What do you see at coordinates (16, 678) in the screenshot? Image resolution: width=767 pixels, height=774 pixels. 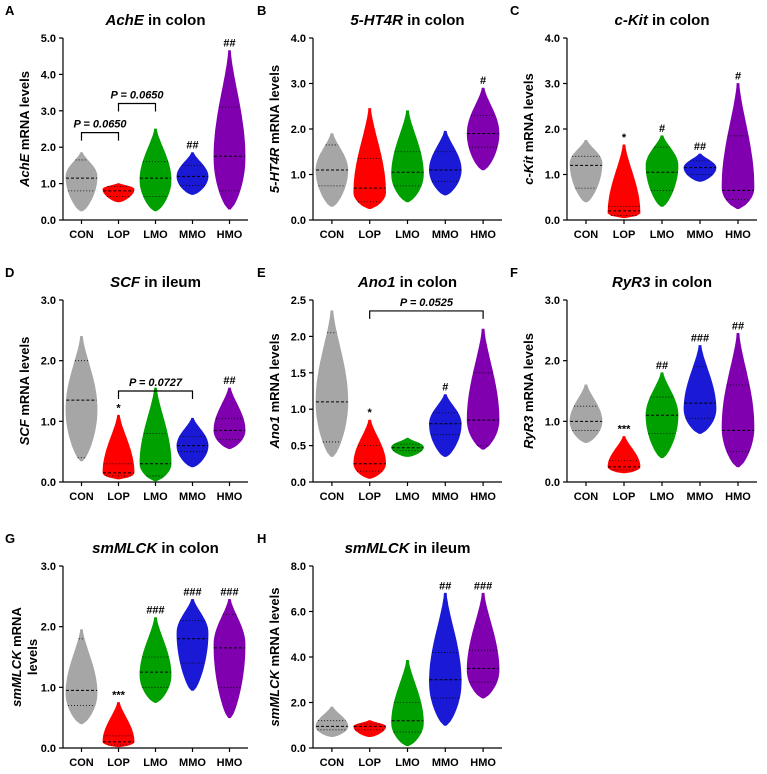 I see `y-axis-label-gene: smMLCK` at bounding box center [16, 678].